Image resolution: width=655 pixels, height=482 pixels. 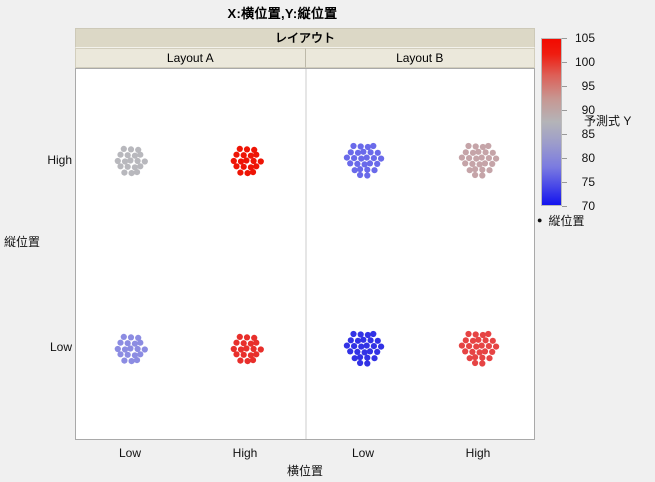 I want to click on panel-header-layout-b: Layout B, so click(x=420, y=58).